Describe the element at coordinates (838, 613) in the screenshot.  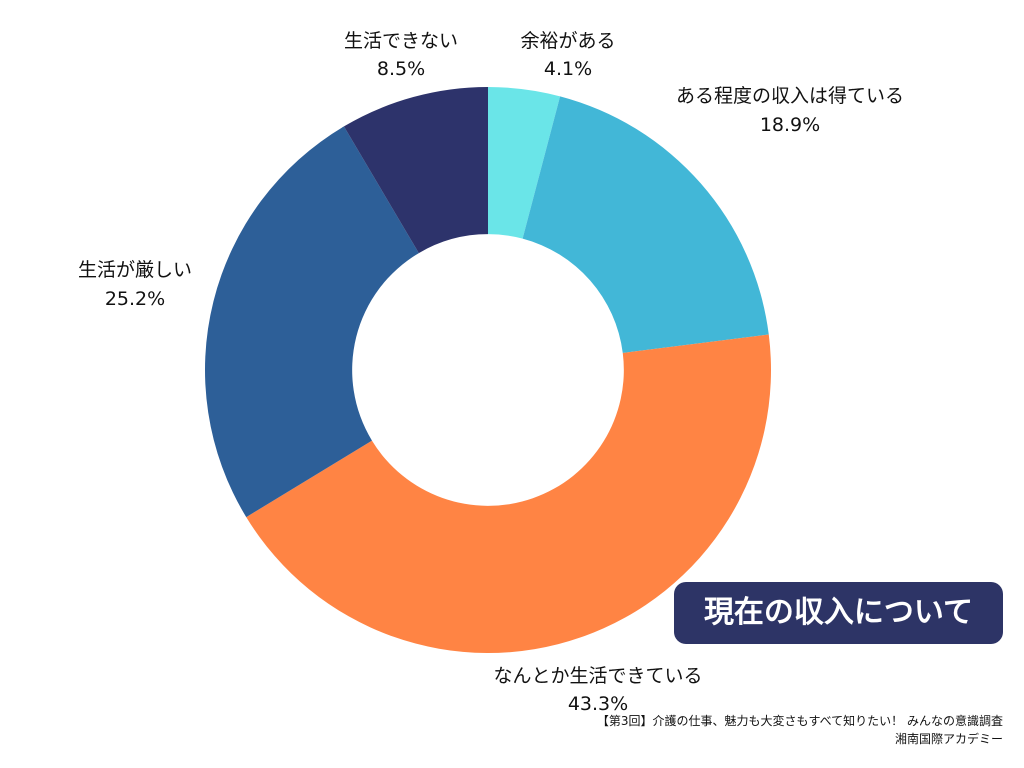
I see `chart-title-badge: 現在の収入について` at that location.